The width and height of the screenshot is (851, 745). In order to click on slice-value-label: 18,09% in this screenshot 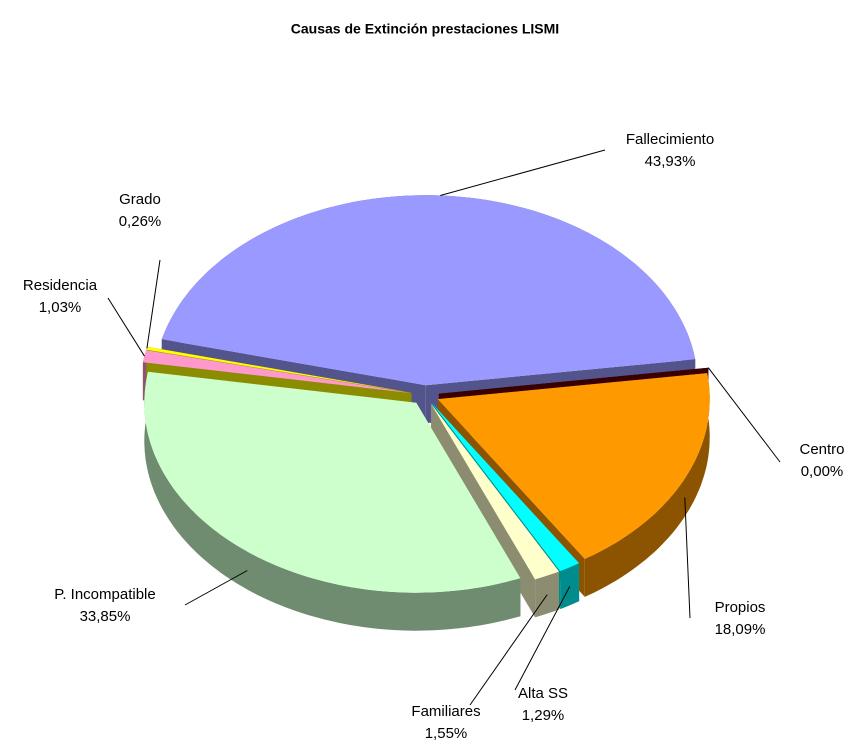, I will do `click(740, 629)`.